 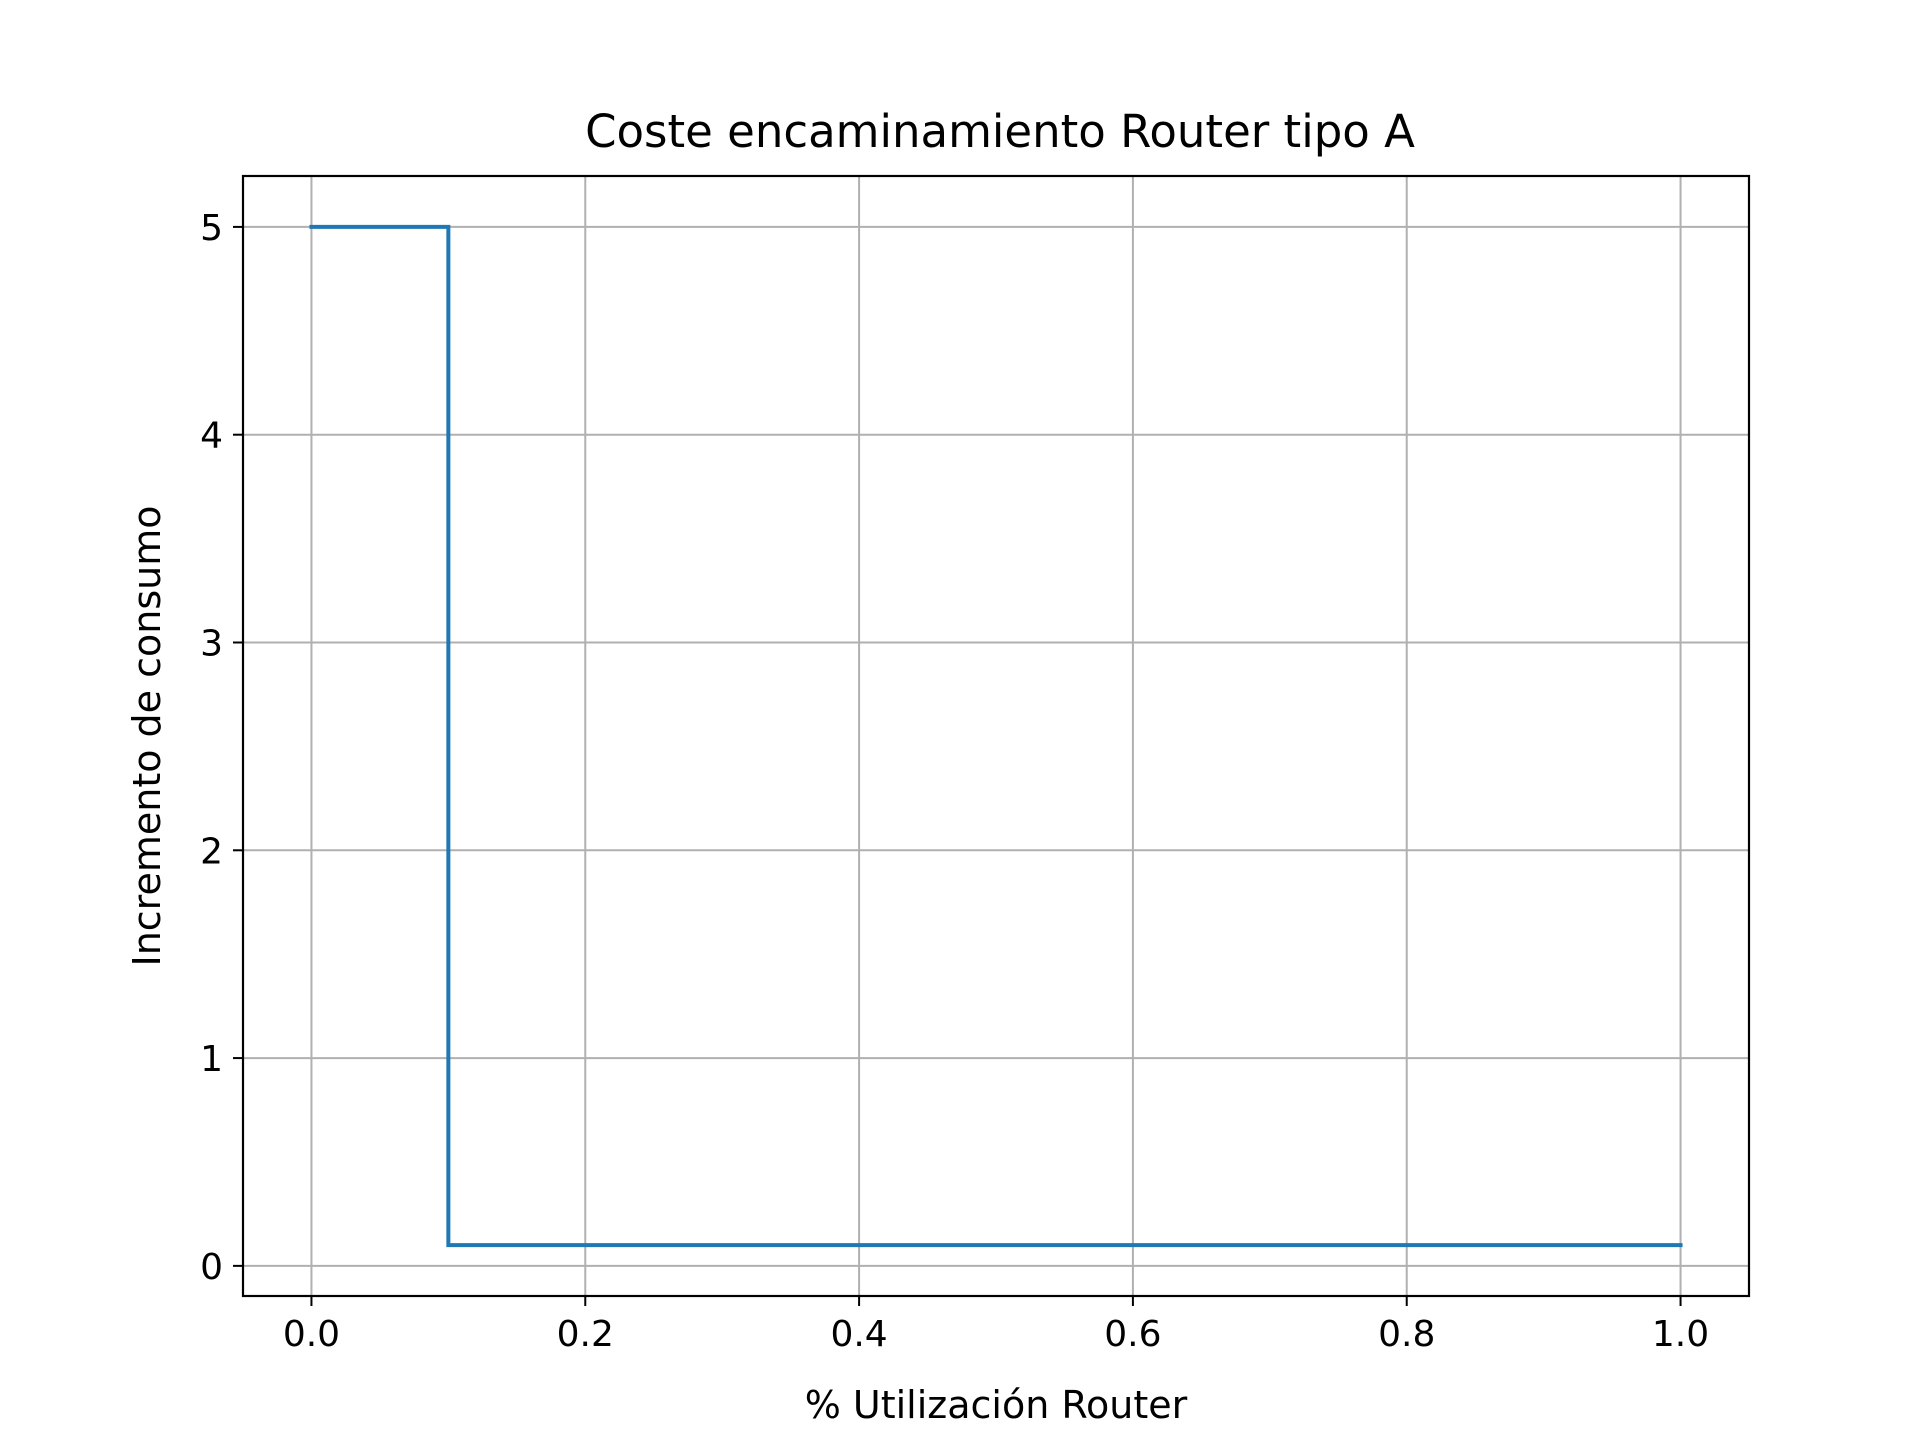 What do you see at coordinates (996, 1334) in the screenshot?
I see `x-tick-labels: 0.0 0.2 0.4 0.6 0.8 1.0` at bounding box center [996, 1334].